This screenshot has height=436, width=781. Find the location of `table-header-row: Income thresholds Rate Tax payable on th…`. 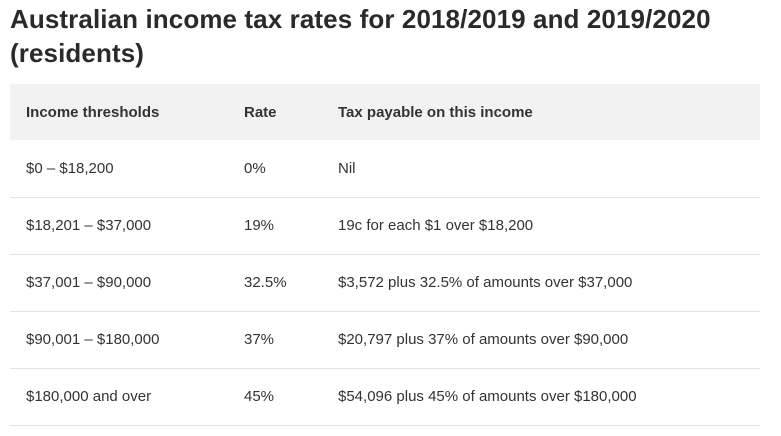

table-header-row: Income thresholds Rate Tax payable on th… is located at coordinates (385, 112).